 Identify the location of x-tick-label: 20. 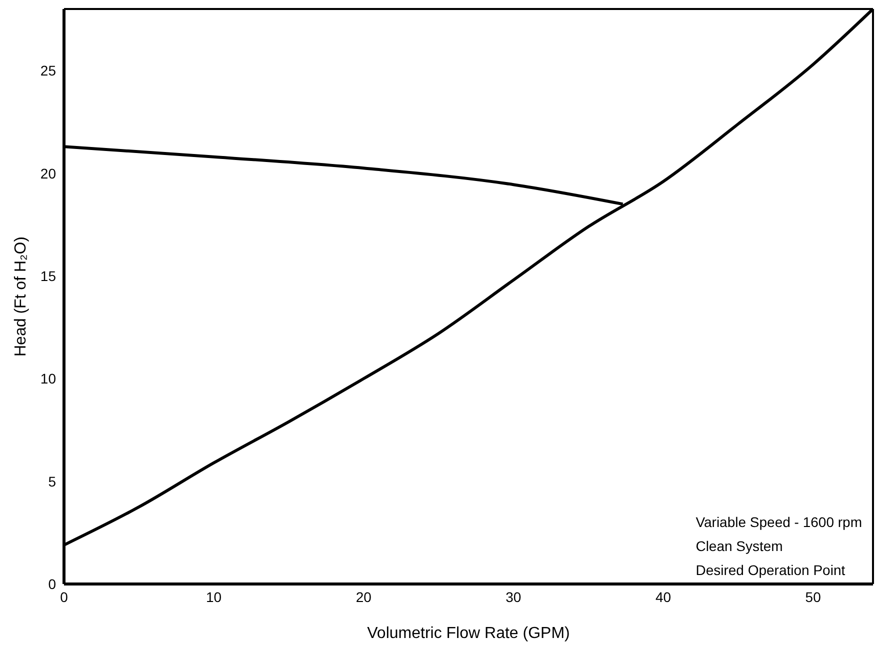
(364, 596).